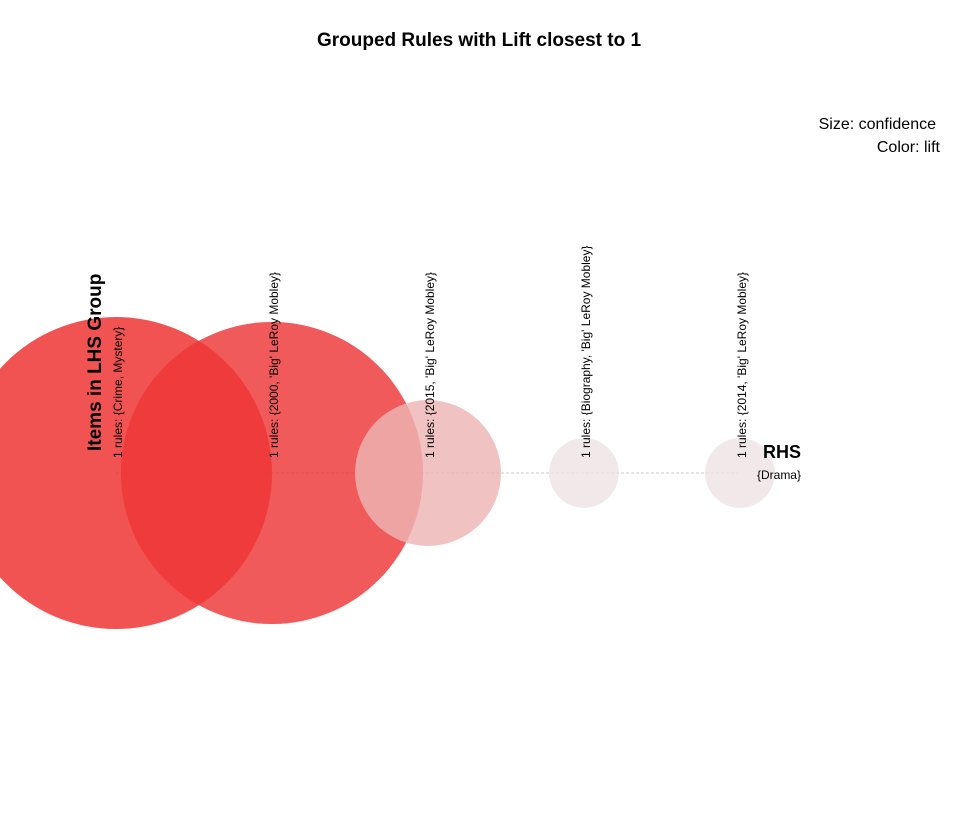 This screenshot has height=825, width=960. I want to click on legend-color-label: Color: lift, so click(909, 147).